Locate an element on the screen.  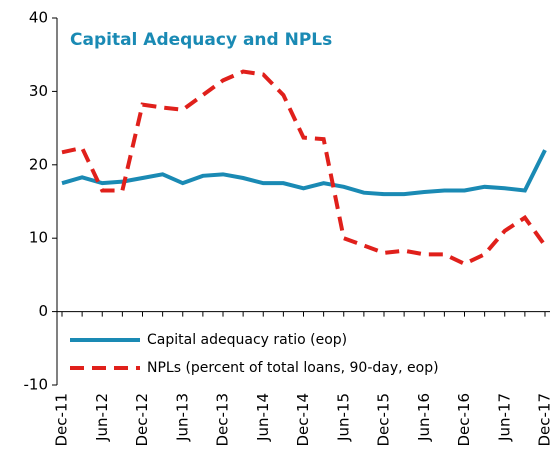
x-tick-label: Dec-16 is located at coordinates (464, 420).